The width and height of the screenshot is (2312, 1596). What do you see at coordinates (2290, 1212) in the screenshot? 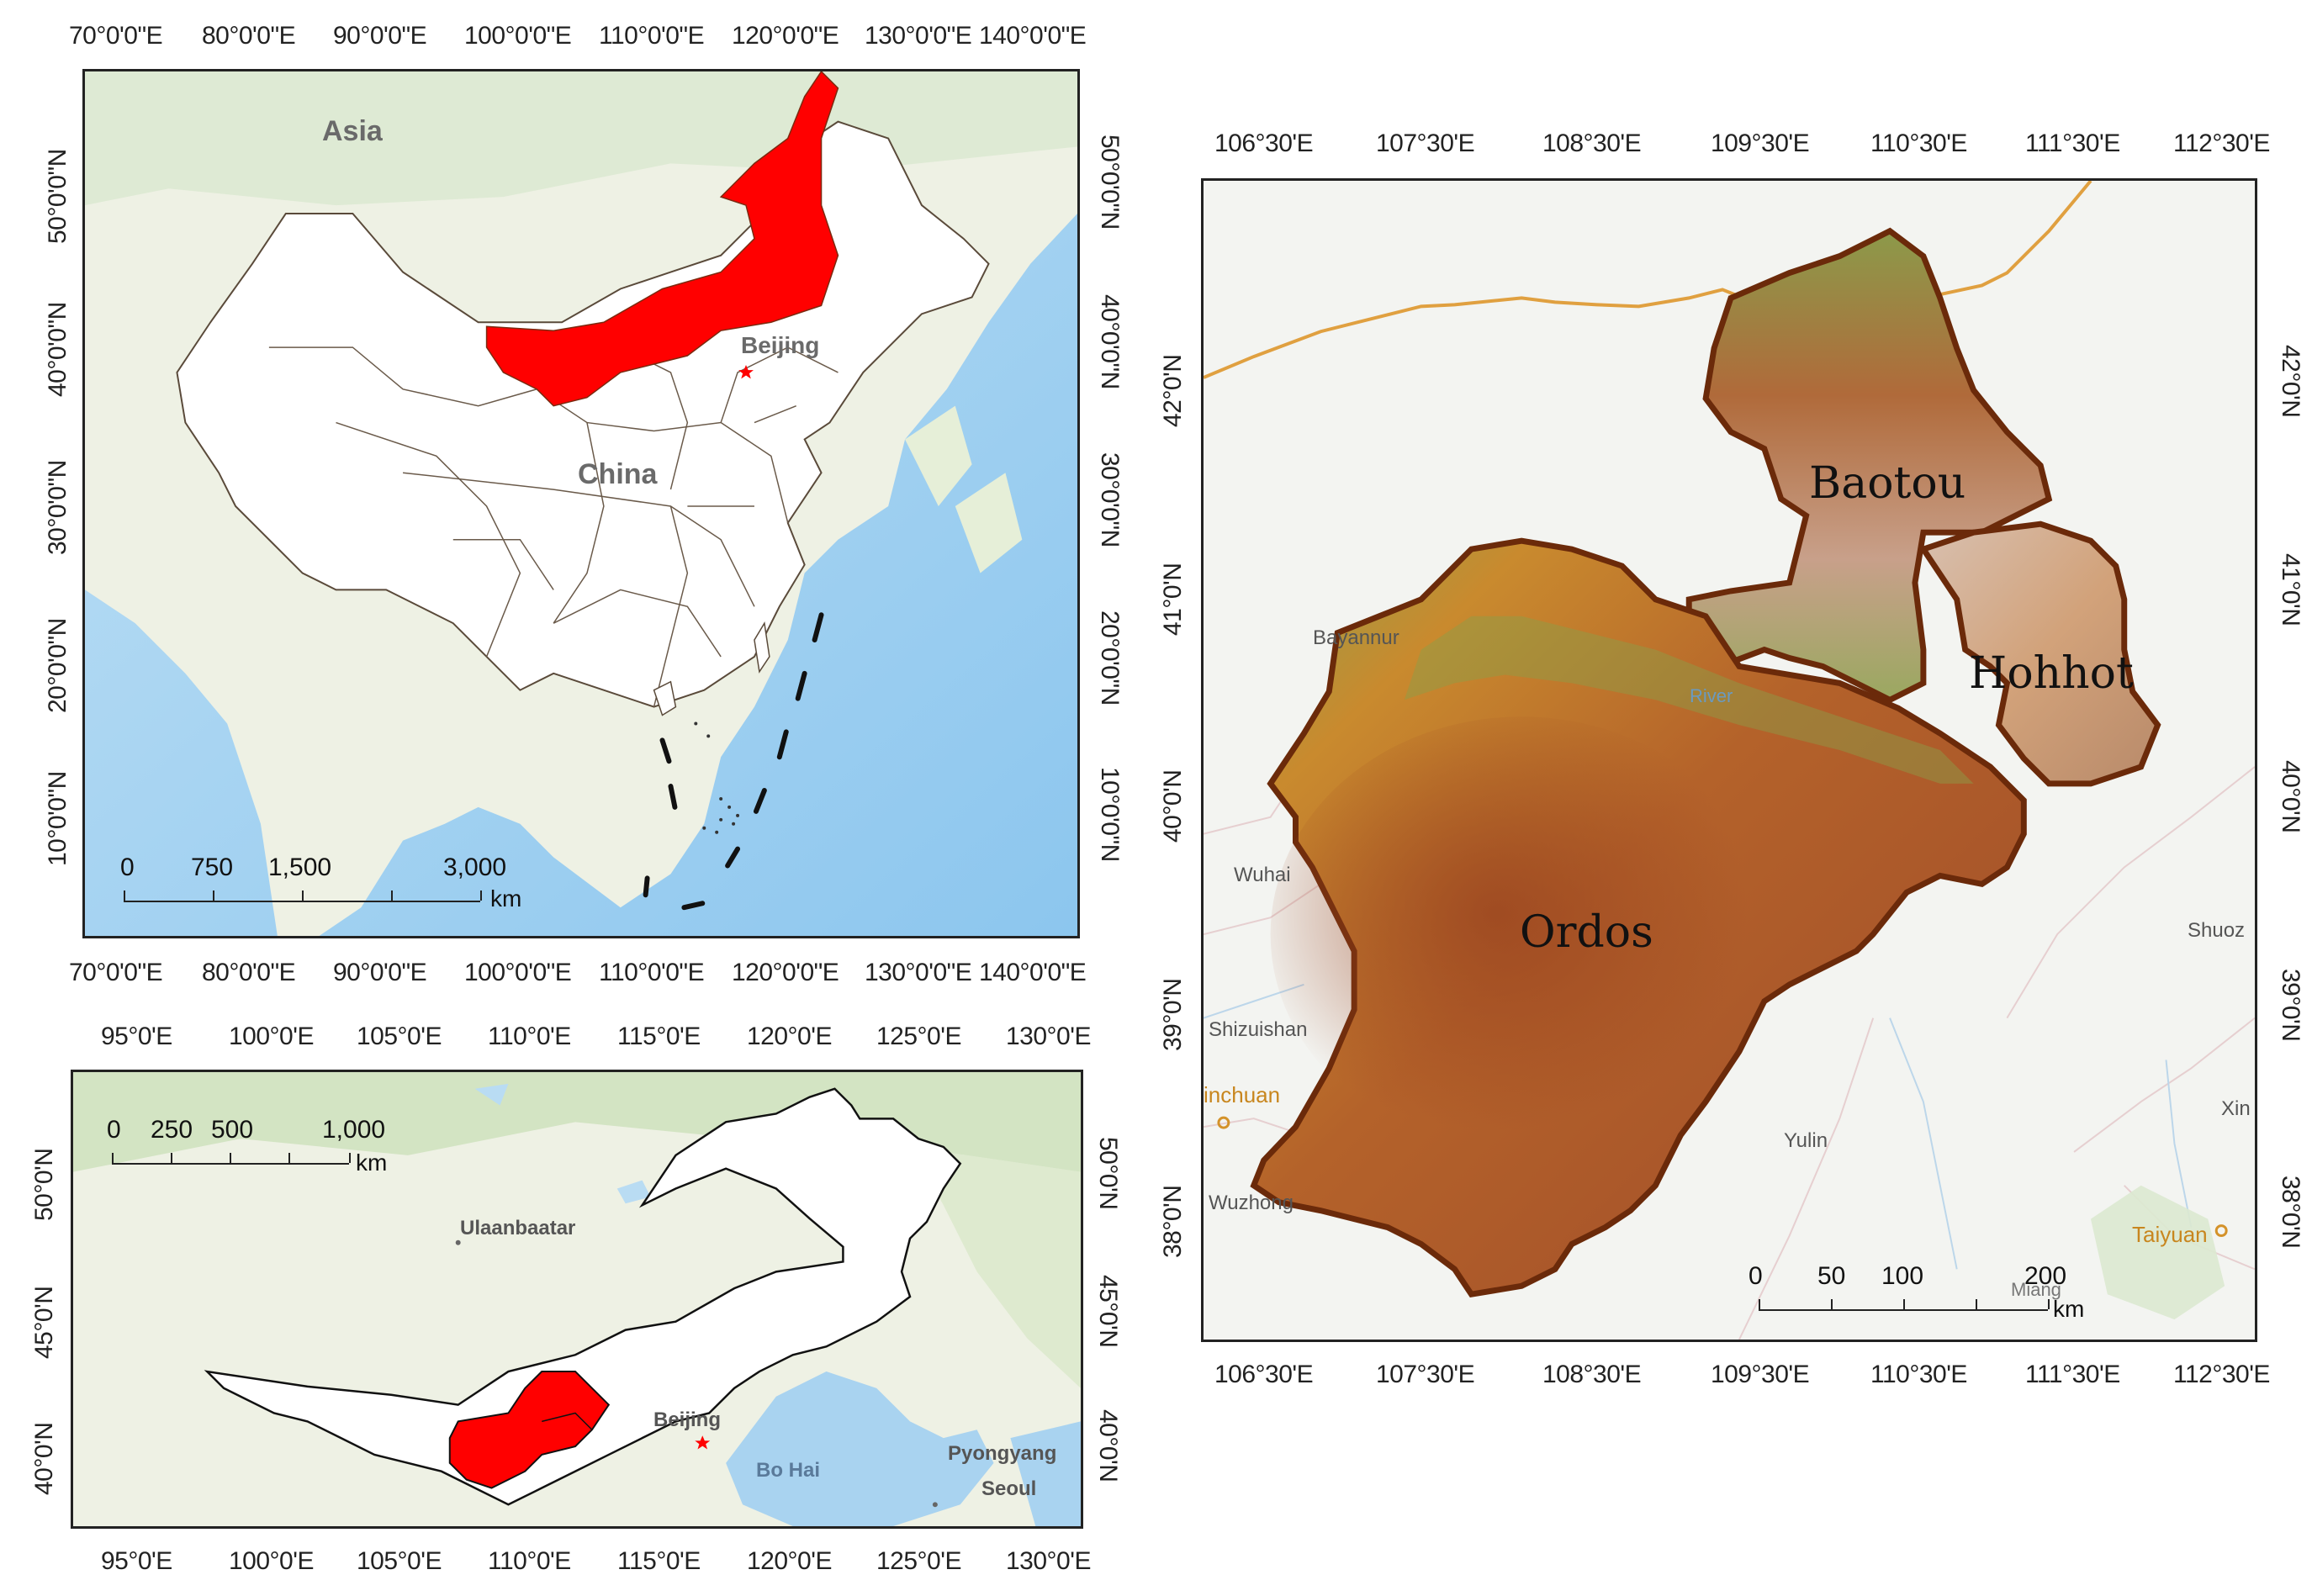
I see `study-y-tick-right: 38°0'N` at bounding box center [2290, 1212].